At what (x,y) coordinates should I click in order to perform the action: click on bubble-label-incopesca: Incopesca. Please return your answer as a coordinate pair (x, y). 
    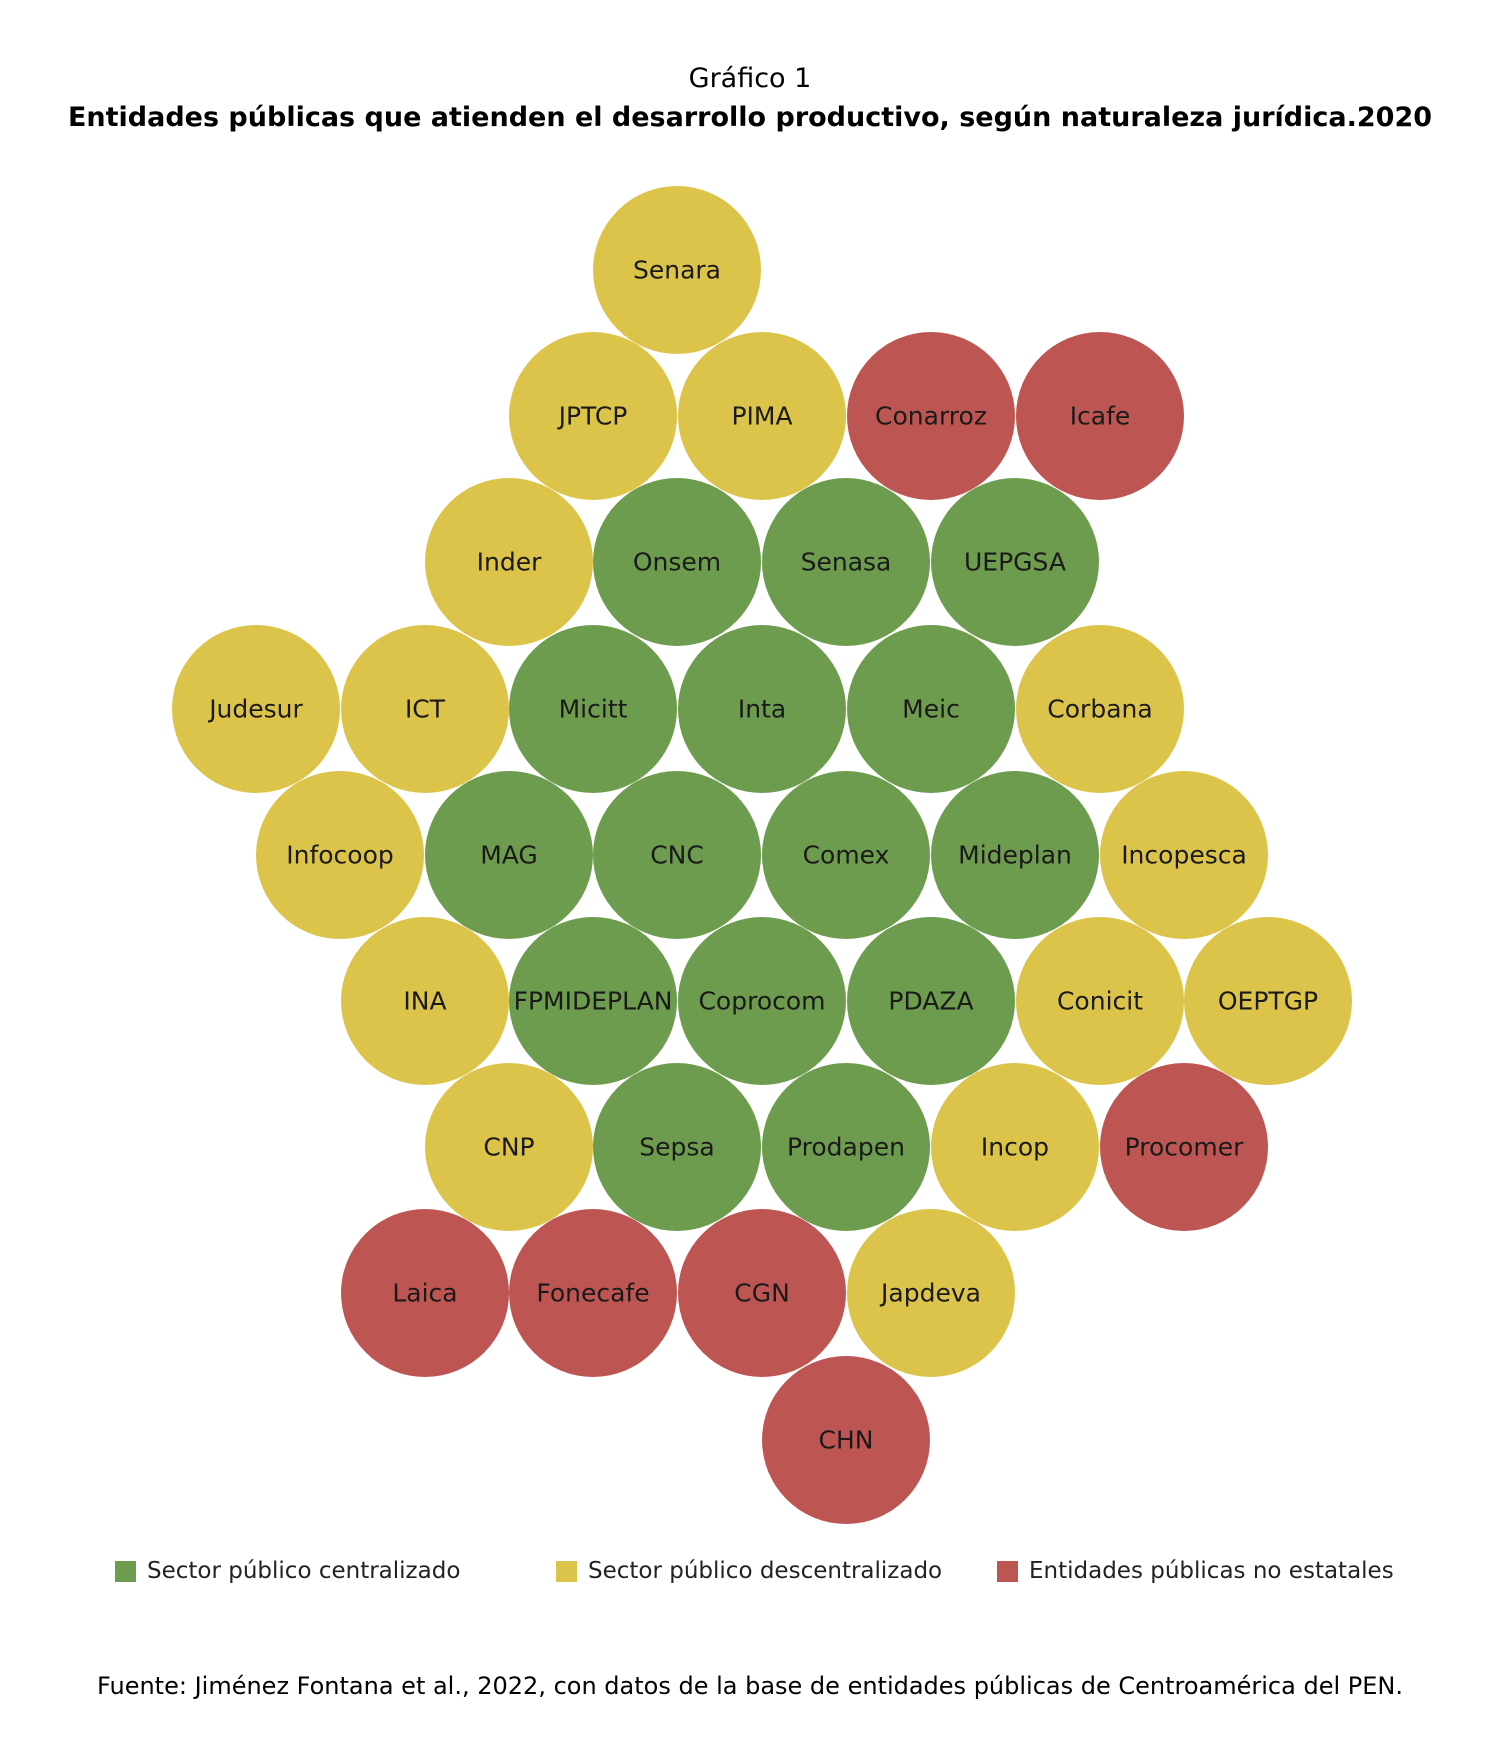
    Looking at the image, I should click on (1184, 855).